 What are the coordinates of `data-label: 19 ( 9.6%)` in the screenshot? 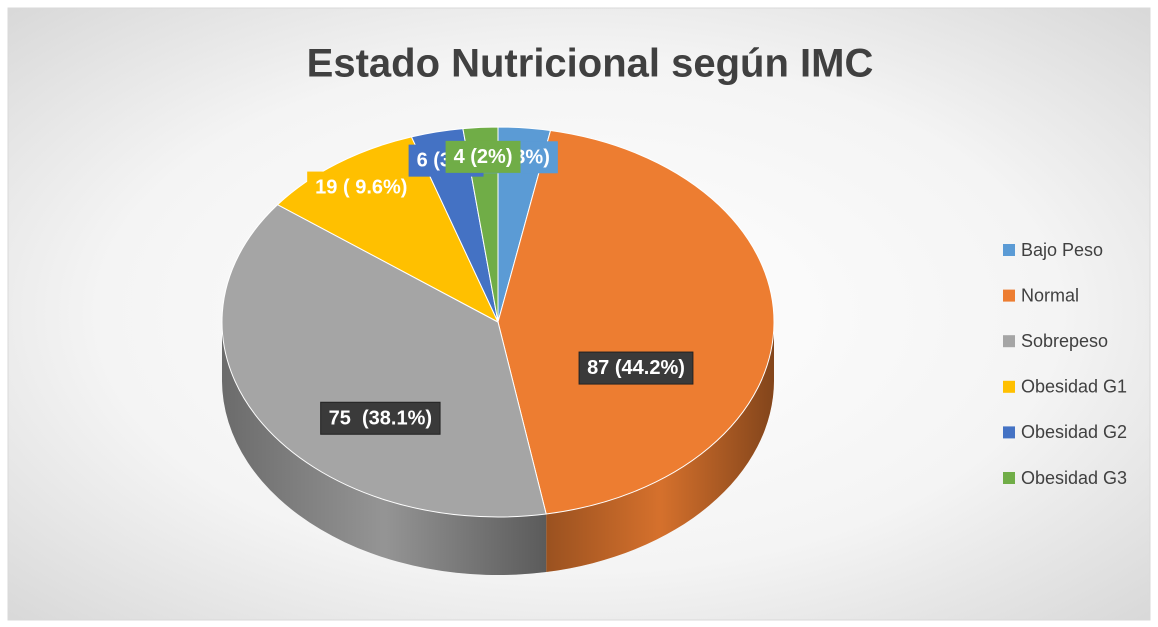 It's located at (361, 188).